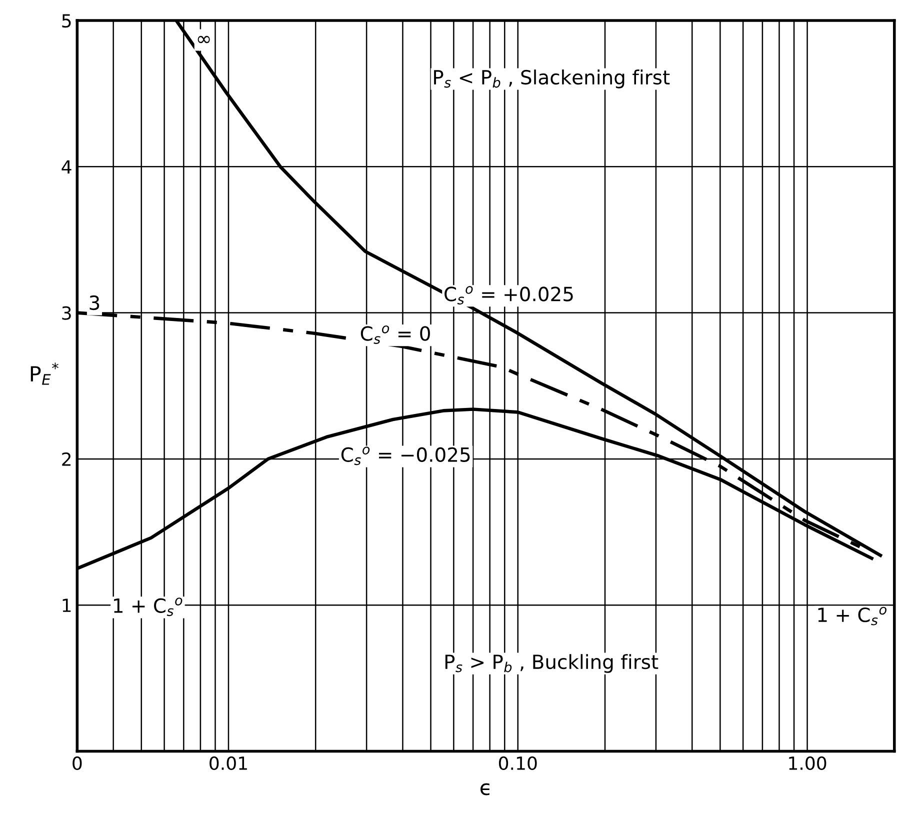 The image size is (908, 821). I want to click on x-axis-title: ϵ, so click(485, 789).